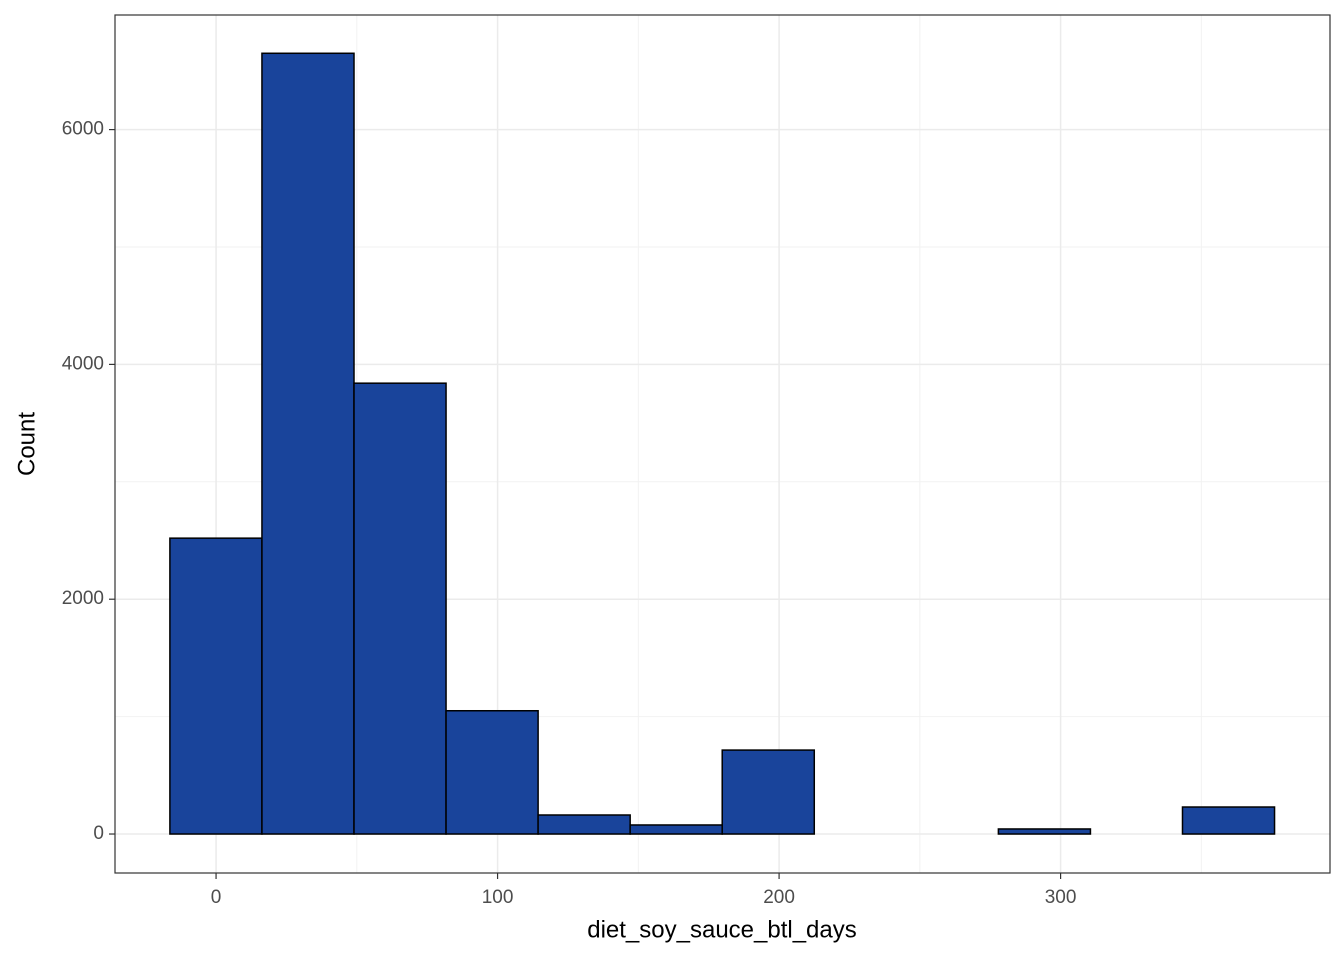 This screenshot has height=960, width=1344. Describe the element at coordinates (216, 897) in the screenshot. I see `x-tick-label: 0` at that location.